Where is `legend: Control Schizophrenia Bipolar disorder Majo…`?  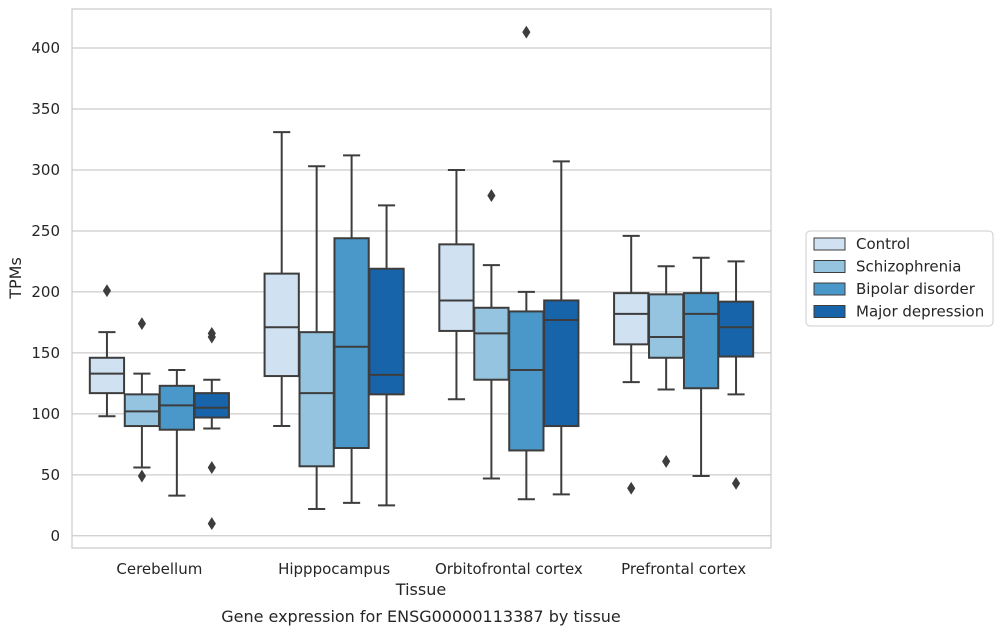 legend: Control Schizophrenia Bipolar disorder Majo… is located at coordinates (899, 278).